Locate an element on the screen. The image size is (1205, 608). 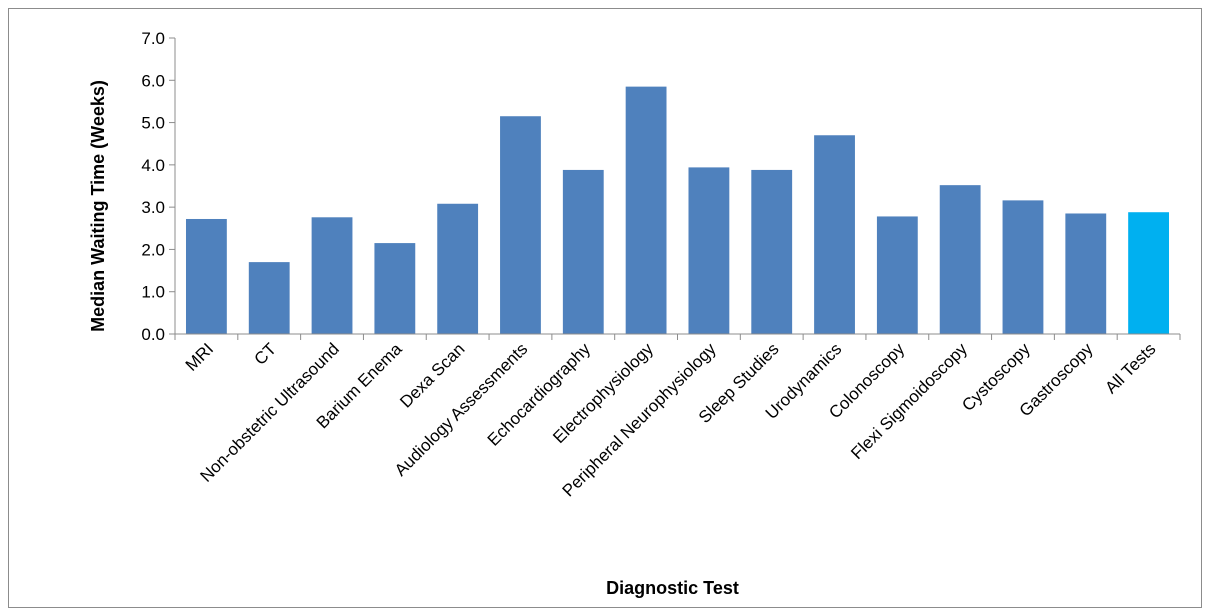
y-tick-label: 6.0 is located at coordinates (153, 80).